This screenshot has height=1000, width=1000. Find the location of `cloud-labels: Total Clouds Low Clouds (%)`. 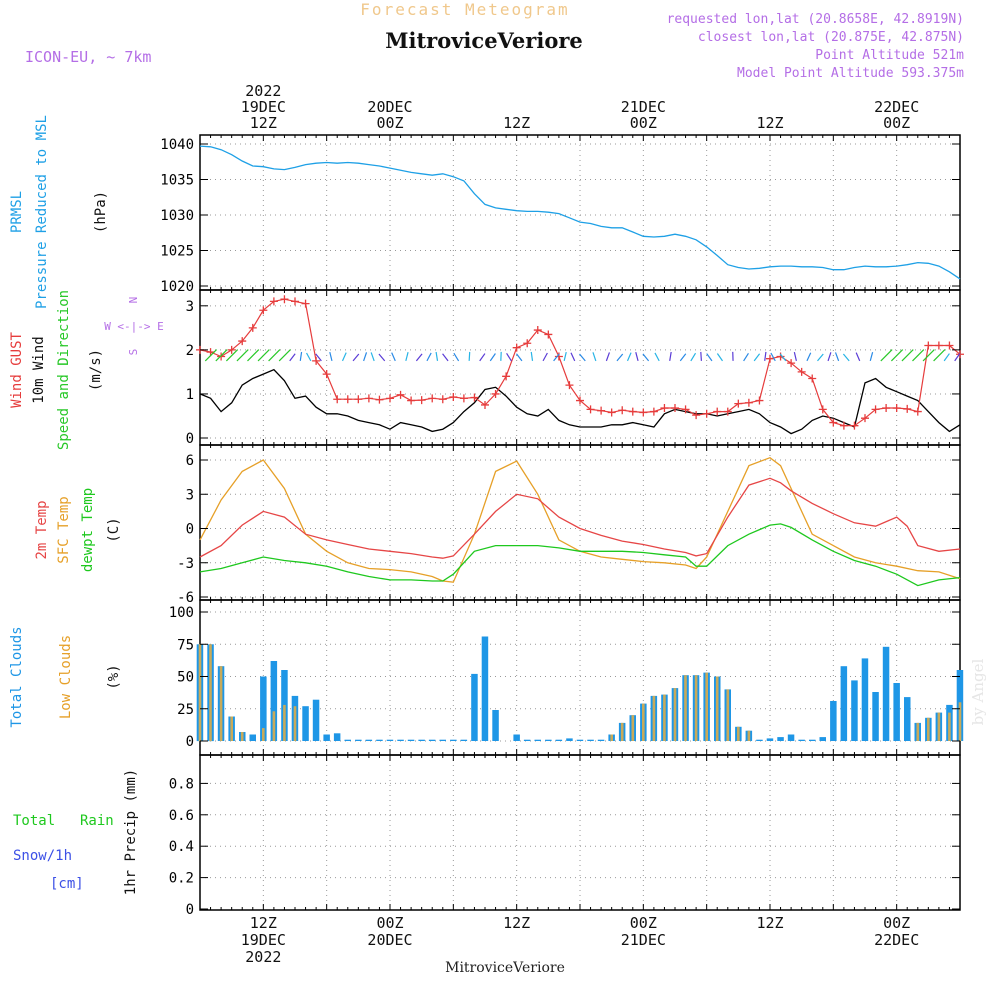

cloud-labels: Total Clouds Low Clouds (%) is located at coordinates (65, 676).